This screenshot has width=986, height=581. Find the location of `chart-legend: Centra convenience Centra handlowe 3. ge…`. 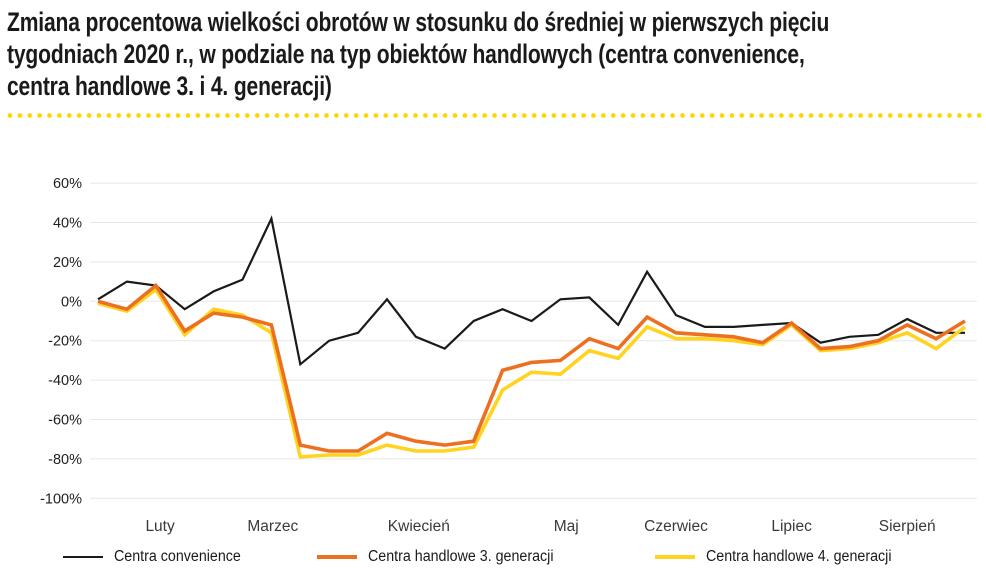

chart-legend: Centra convenience Centra handlowe 3. ge… is located at coordinates (493, 558).